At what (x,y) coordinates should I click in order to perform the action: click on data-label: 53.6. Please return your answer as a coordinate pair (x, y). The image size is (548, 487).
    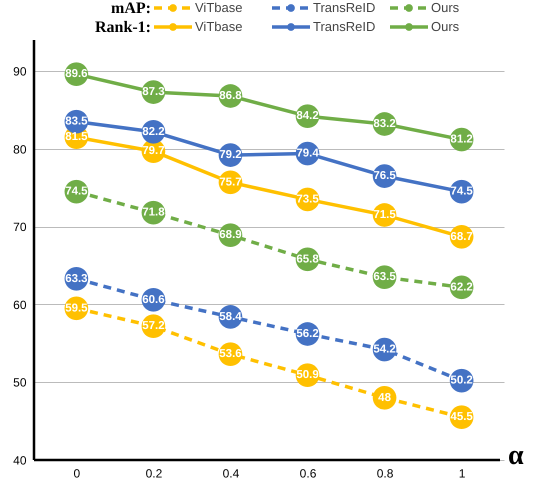
    Looking at the image, I should click on (230, 354).